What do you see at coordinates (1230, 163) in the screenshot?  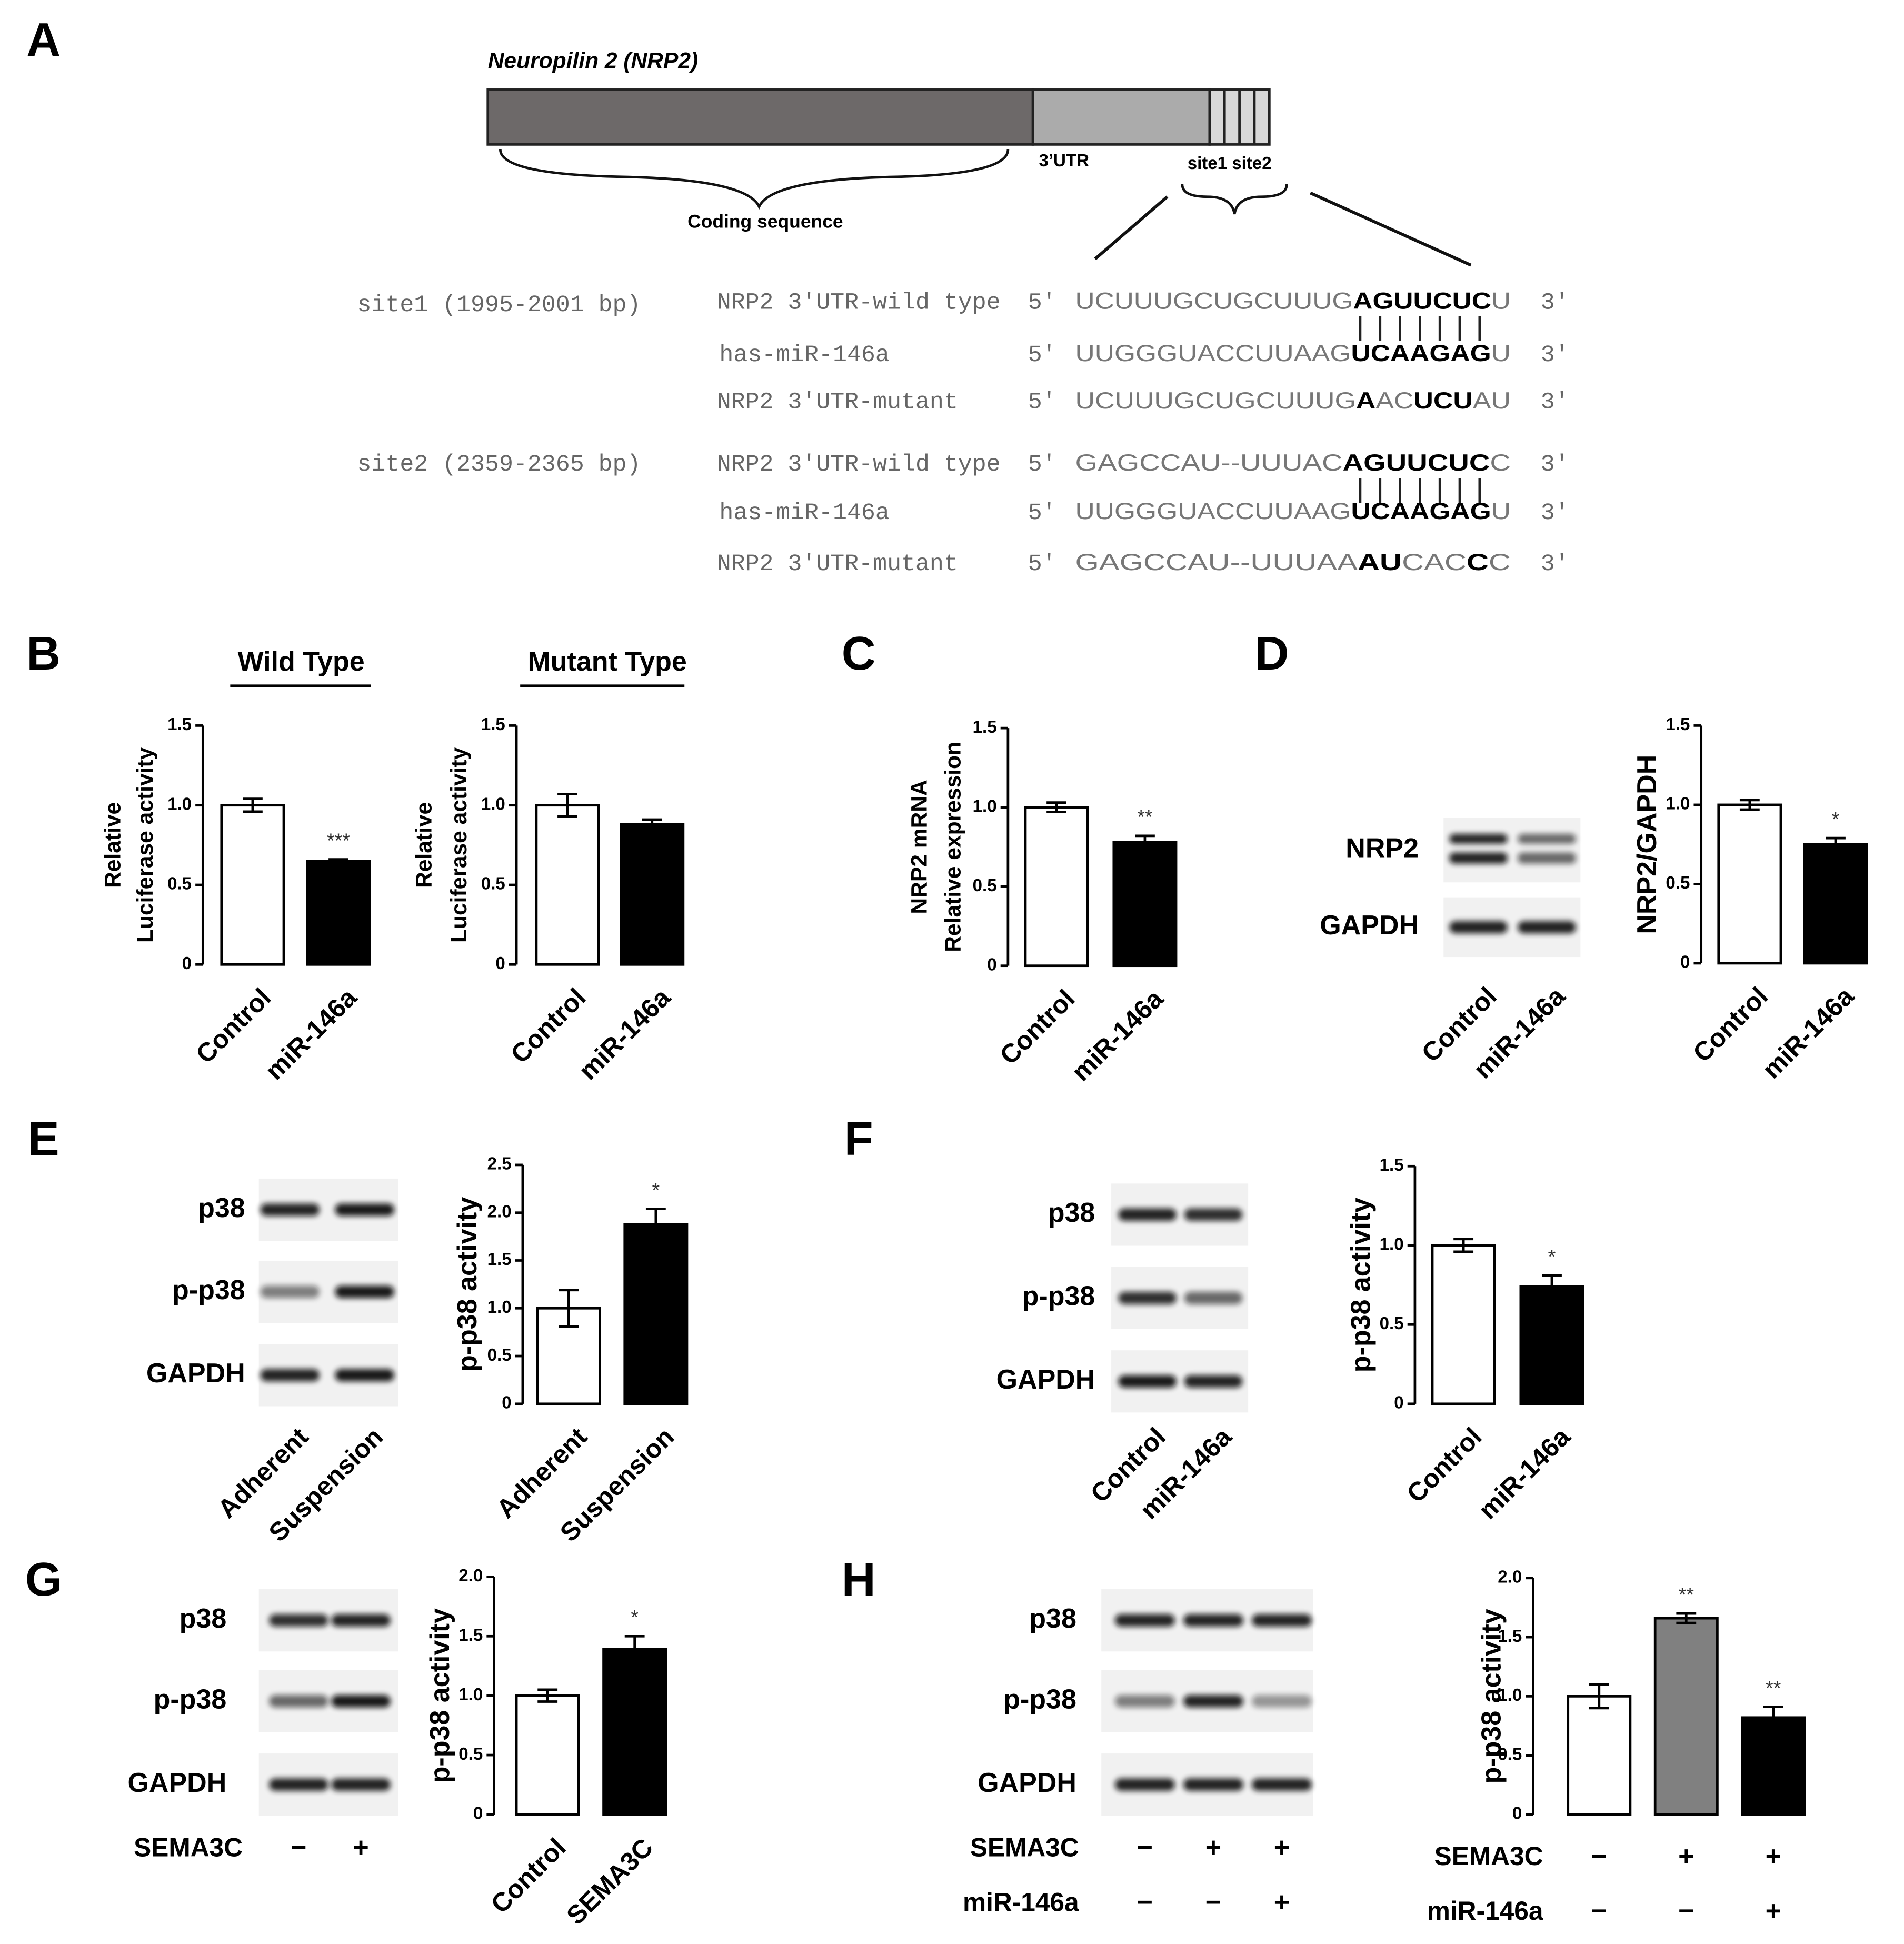 I see `sites-label: site1 site2` at bounding box center [1230, 163].